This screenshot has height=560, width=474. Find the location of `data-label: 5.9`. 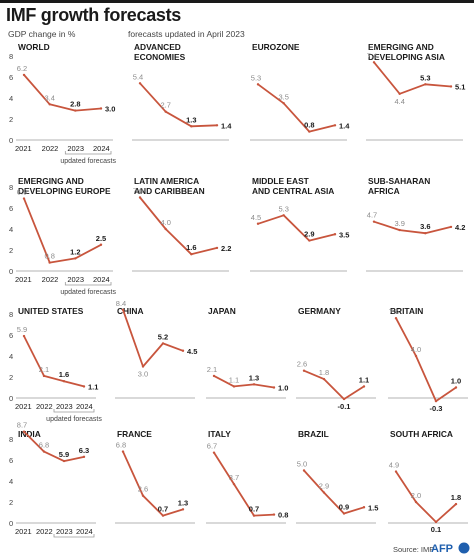

data-label: 5.9 is located at coordinates (22, 329).